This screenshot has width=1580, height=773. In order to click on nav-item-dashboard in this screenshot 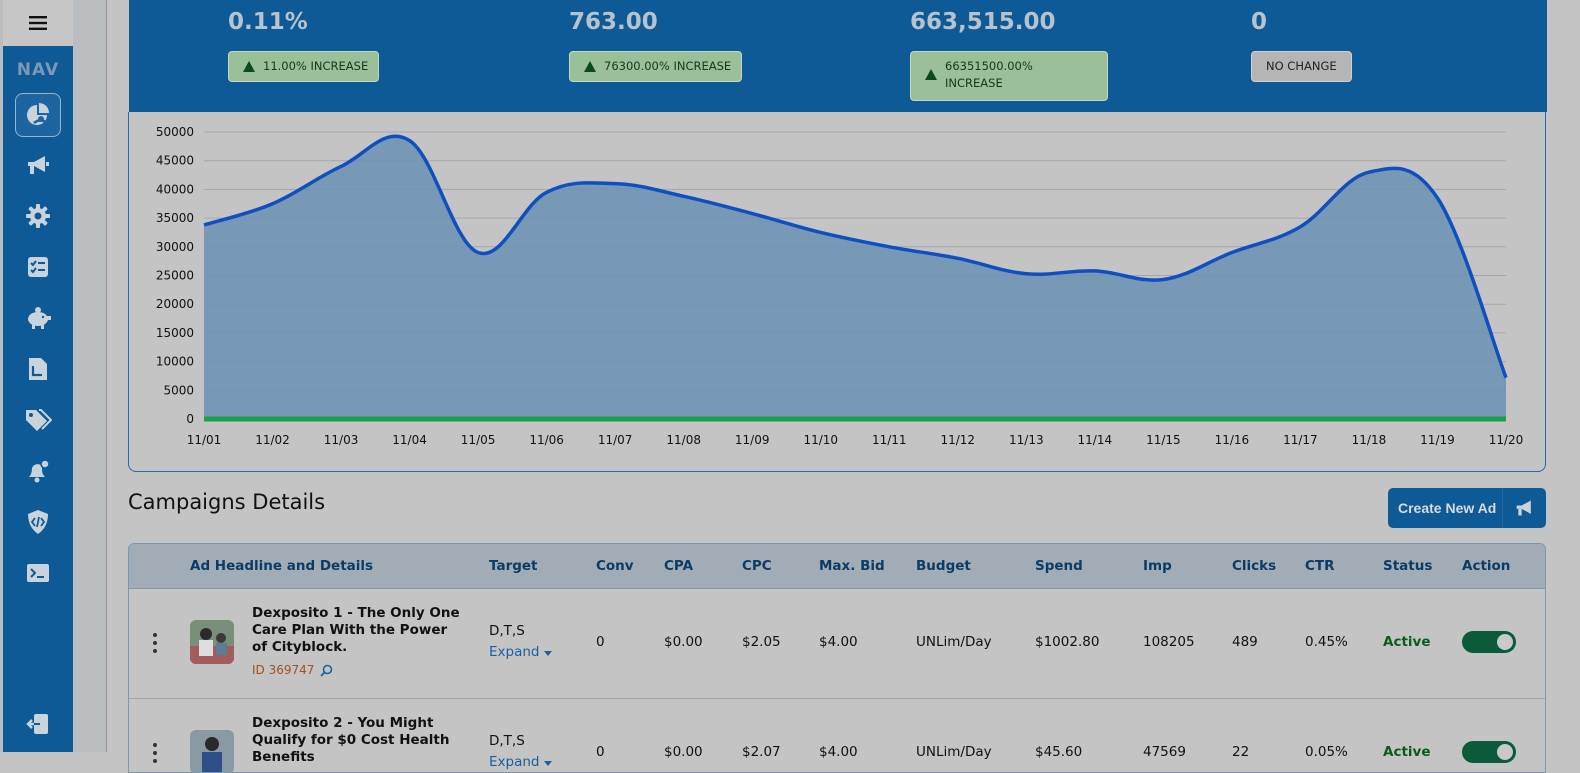, I will do `click(38, 115)`.